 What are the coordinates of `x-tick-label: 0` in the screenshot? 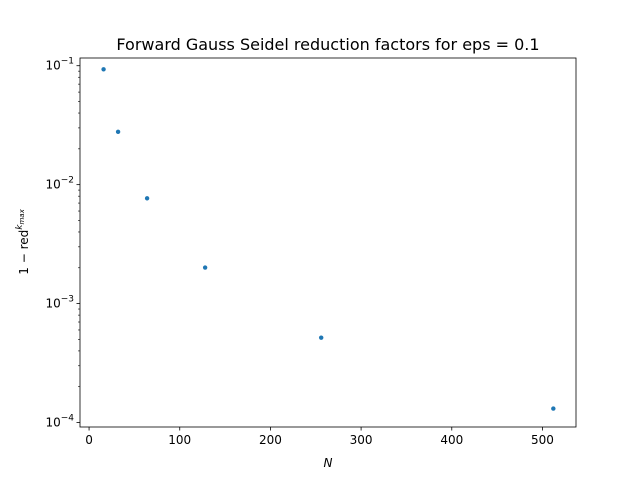 It's located at (89, 440).